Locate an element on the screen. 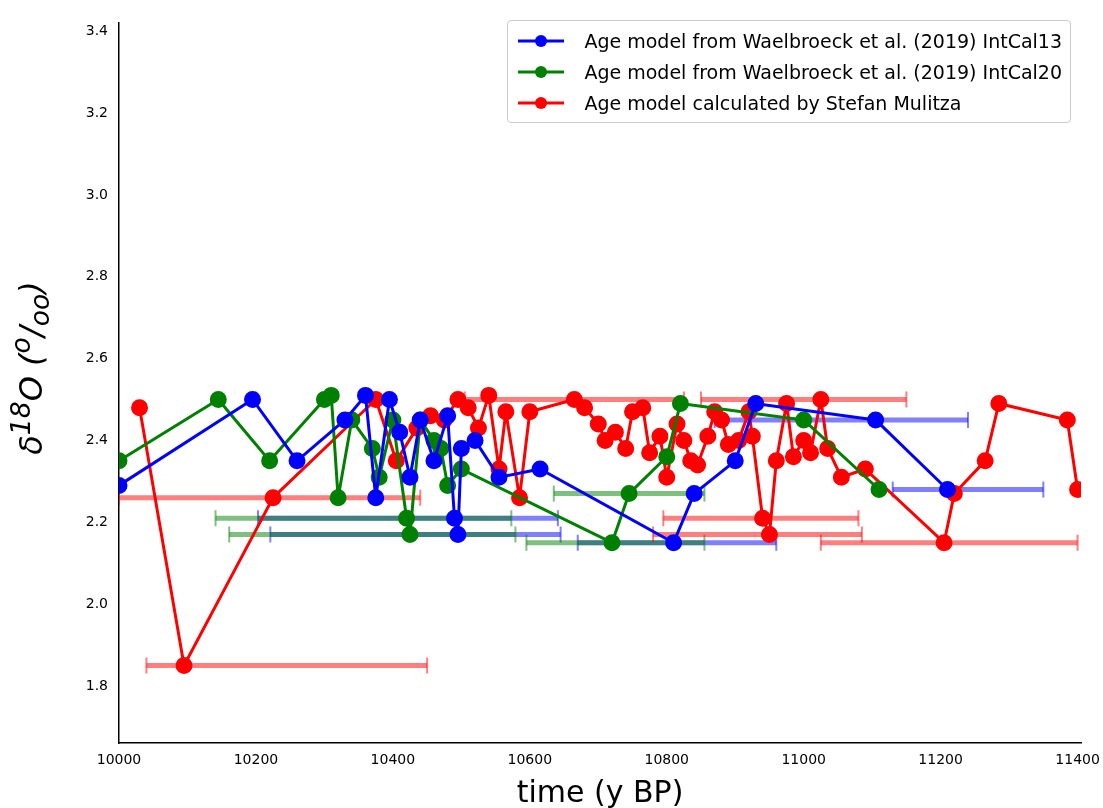 The image size is (1103, 808). y-tick-label: 3.4 is located at coordinates (97, 29).